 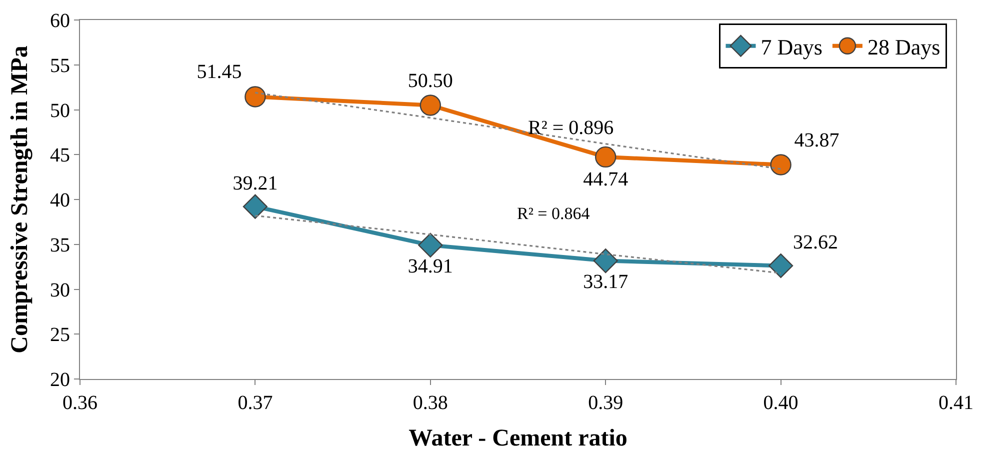 What do you see at coordinates (60, 245) in the screenshot?
I see `y-tick-label: 35` at bounding box center [60, 245].